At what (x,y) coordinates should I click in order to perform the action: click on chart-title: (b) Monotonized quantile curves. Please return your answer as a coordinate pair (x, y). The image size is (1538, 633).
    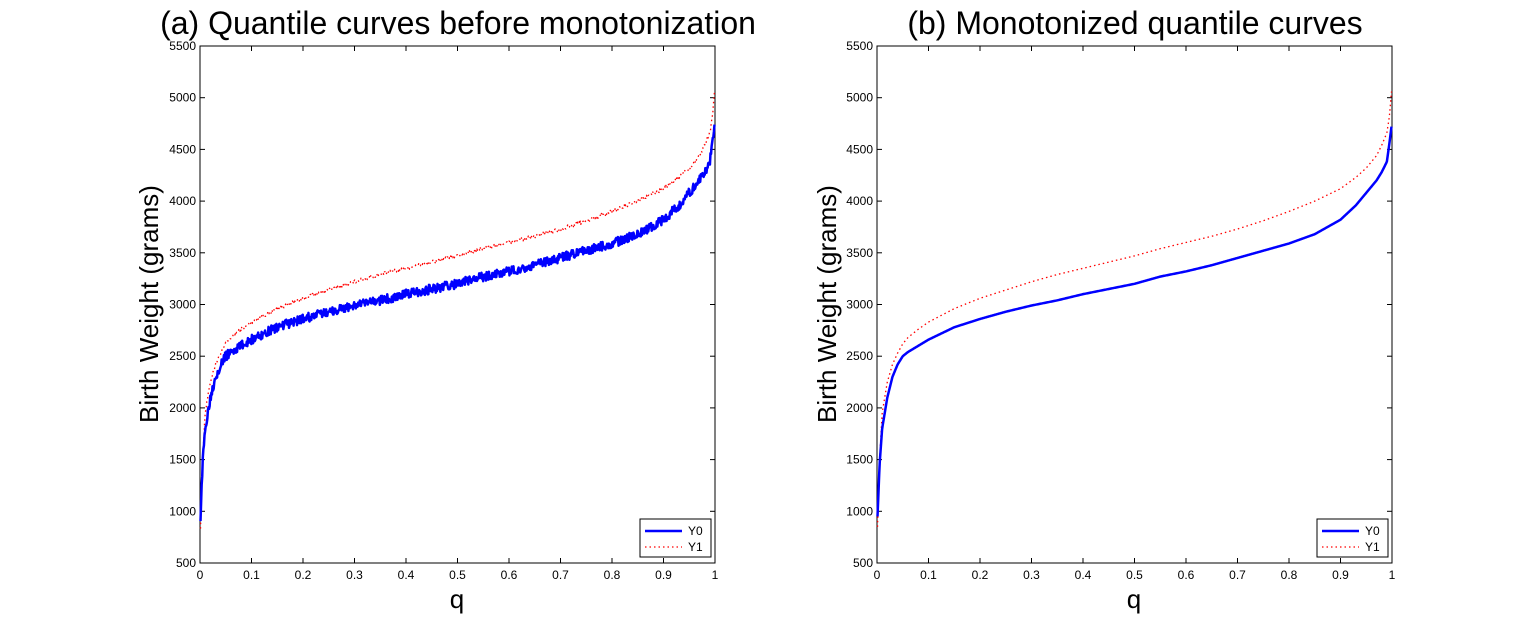
    Looking at the image, I should click on (1134, 23).